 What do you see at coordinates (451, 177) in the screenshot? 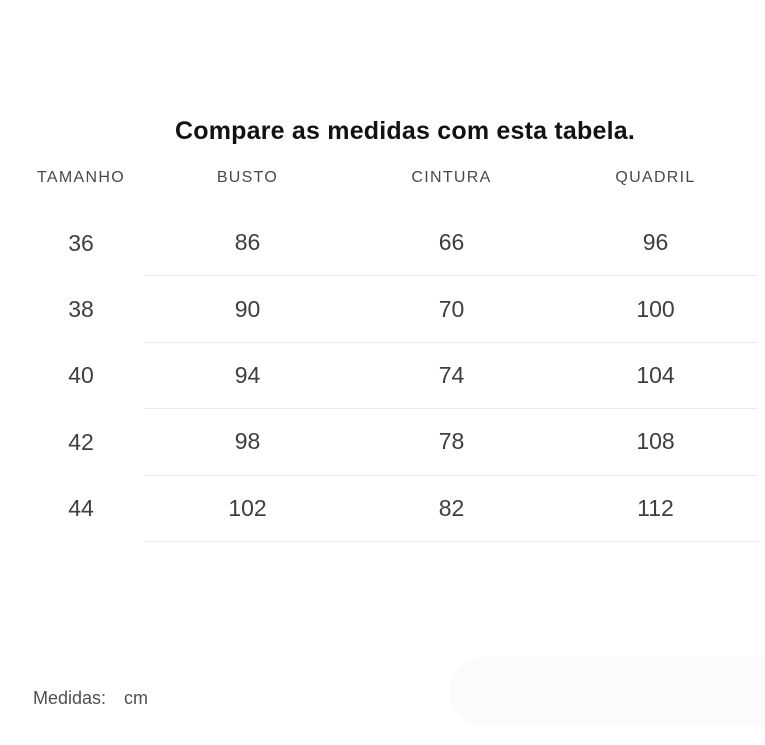
I see `column-header-cintura: CINTURA` at bounding box center [451, 177].